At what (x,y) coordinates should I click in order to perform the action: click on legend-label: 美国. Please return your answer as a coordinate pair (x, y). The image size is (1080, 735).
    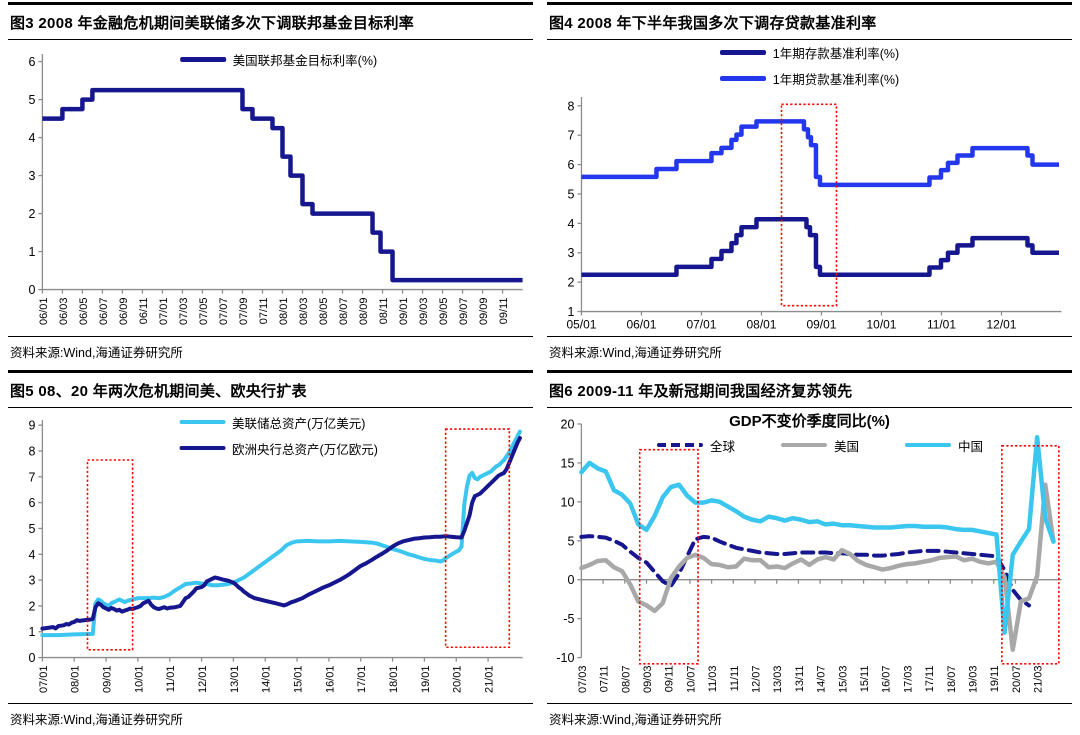
    Looking at the image, I should click on (846, 446).